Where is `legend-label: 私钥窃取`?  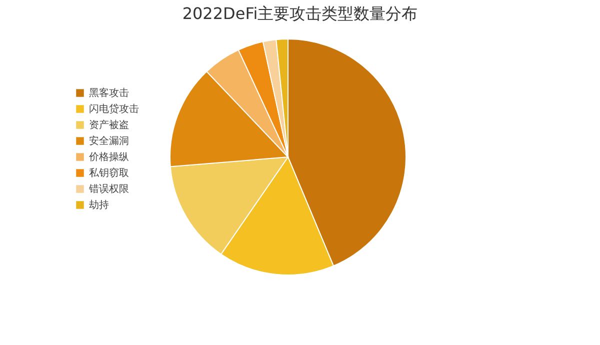
legend-label: 私钥窃取 is located at coordinates (109, 173).